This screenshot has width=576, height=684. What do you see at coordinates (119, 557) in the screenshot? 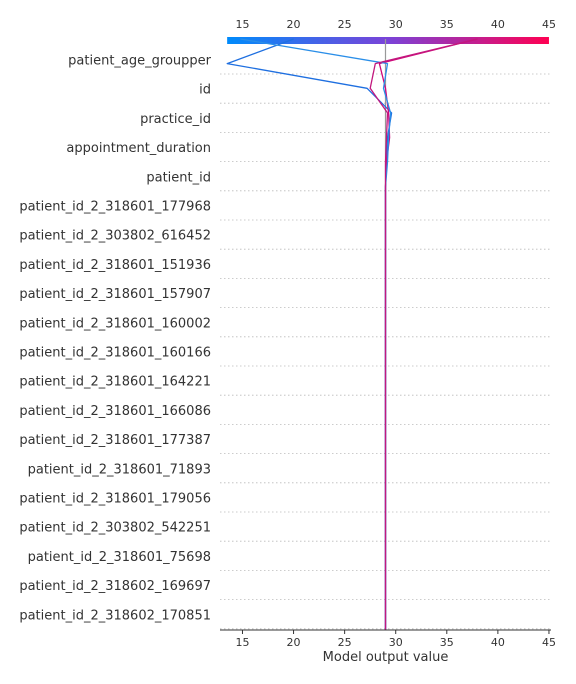
I see `feature-label: patient_id_2_318601_75698` at bounding box center [119, 557].